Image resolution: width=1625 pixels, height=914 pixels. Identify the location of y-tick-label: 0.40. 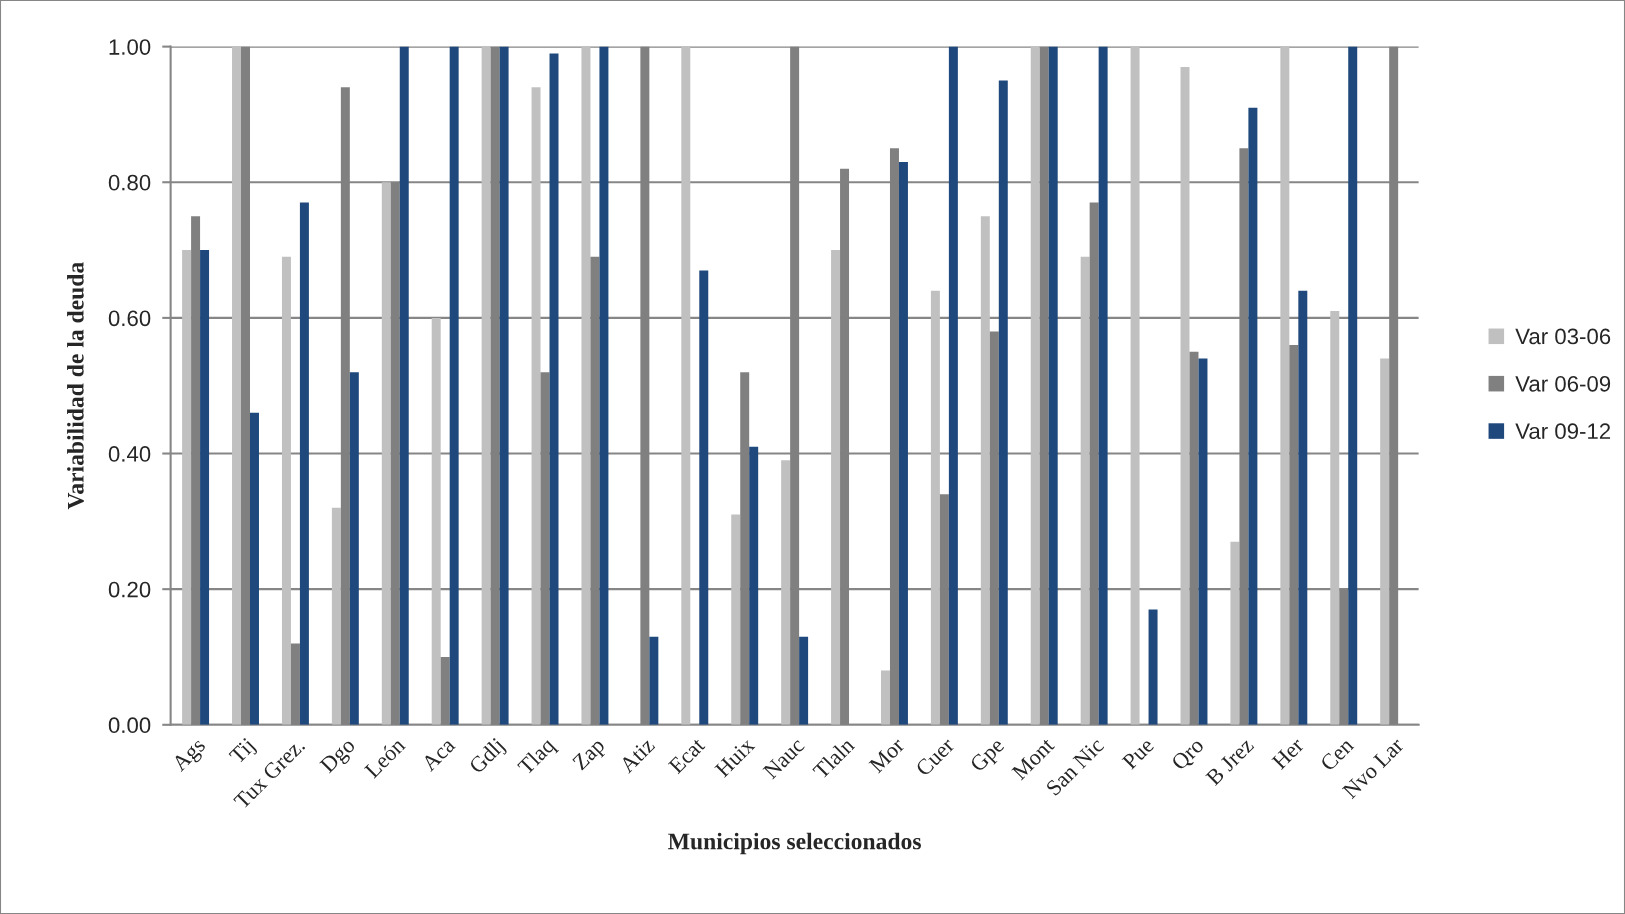
(129, 454).